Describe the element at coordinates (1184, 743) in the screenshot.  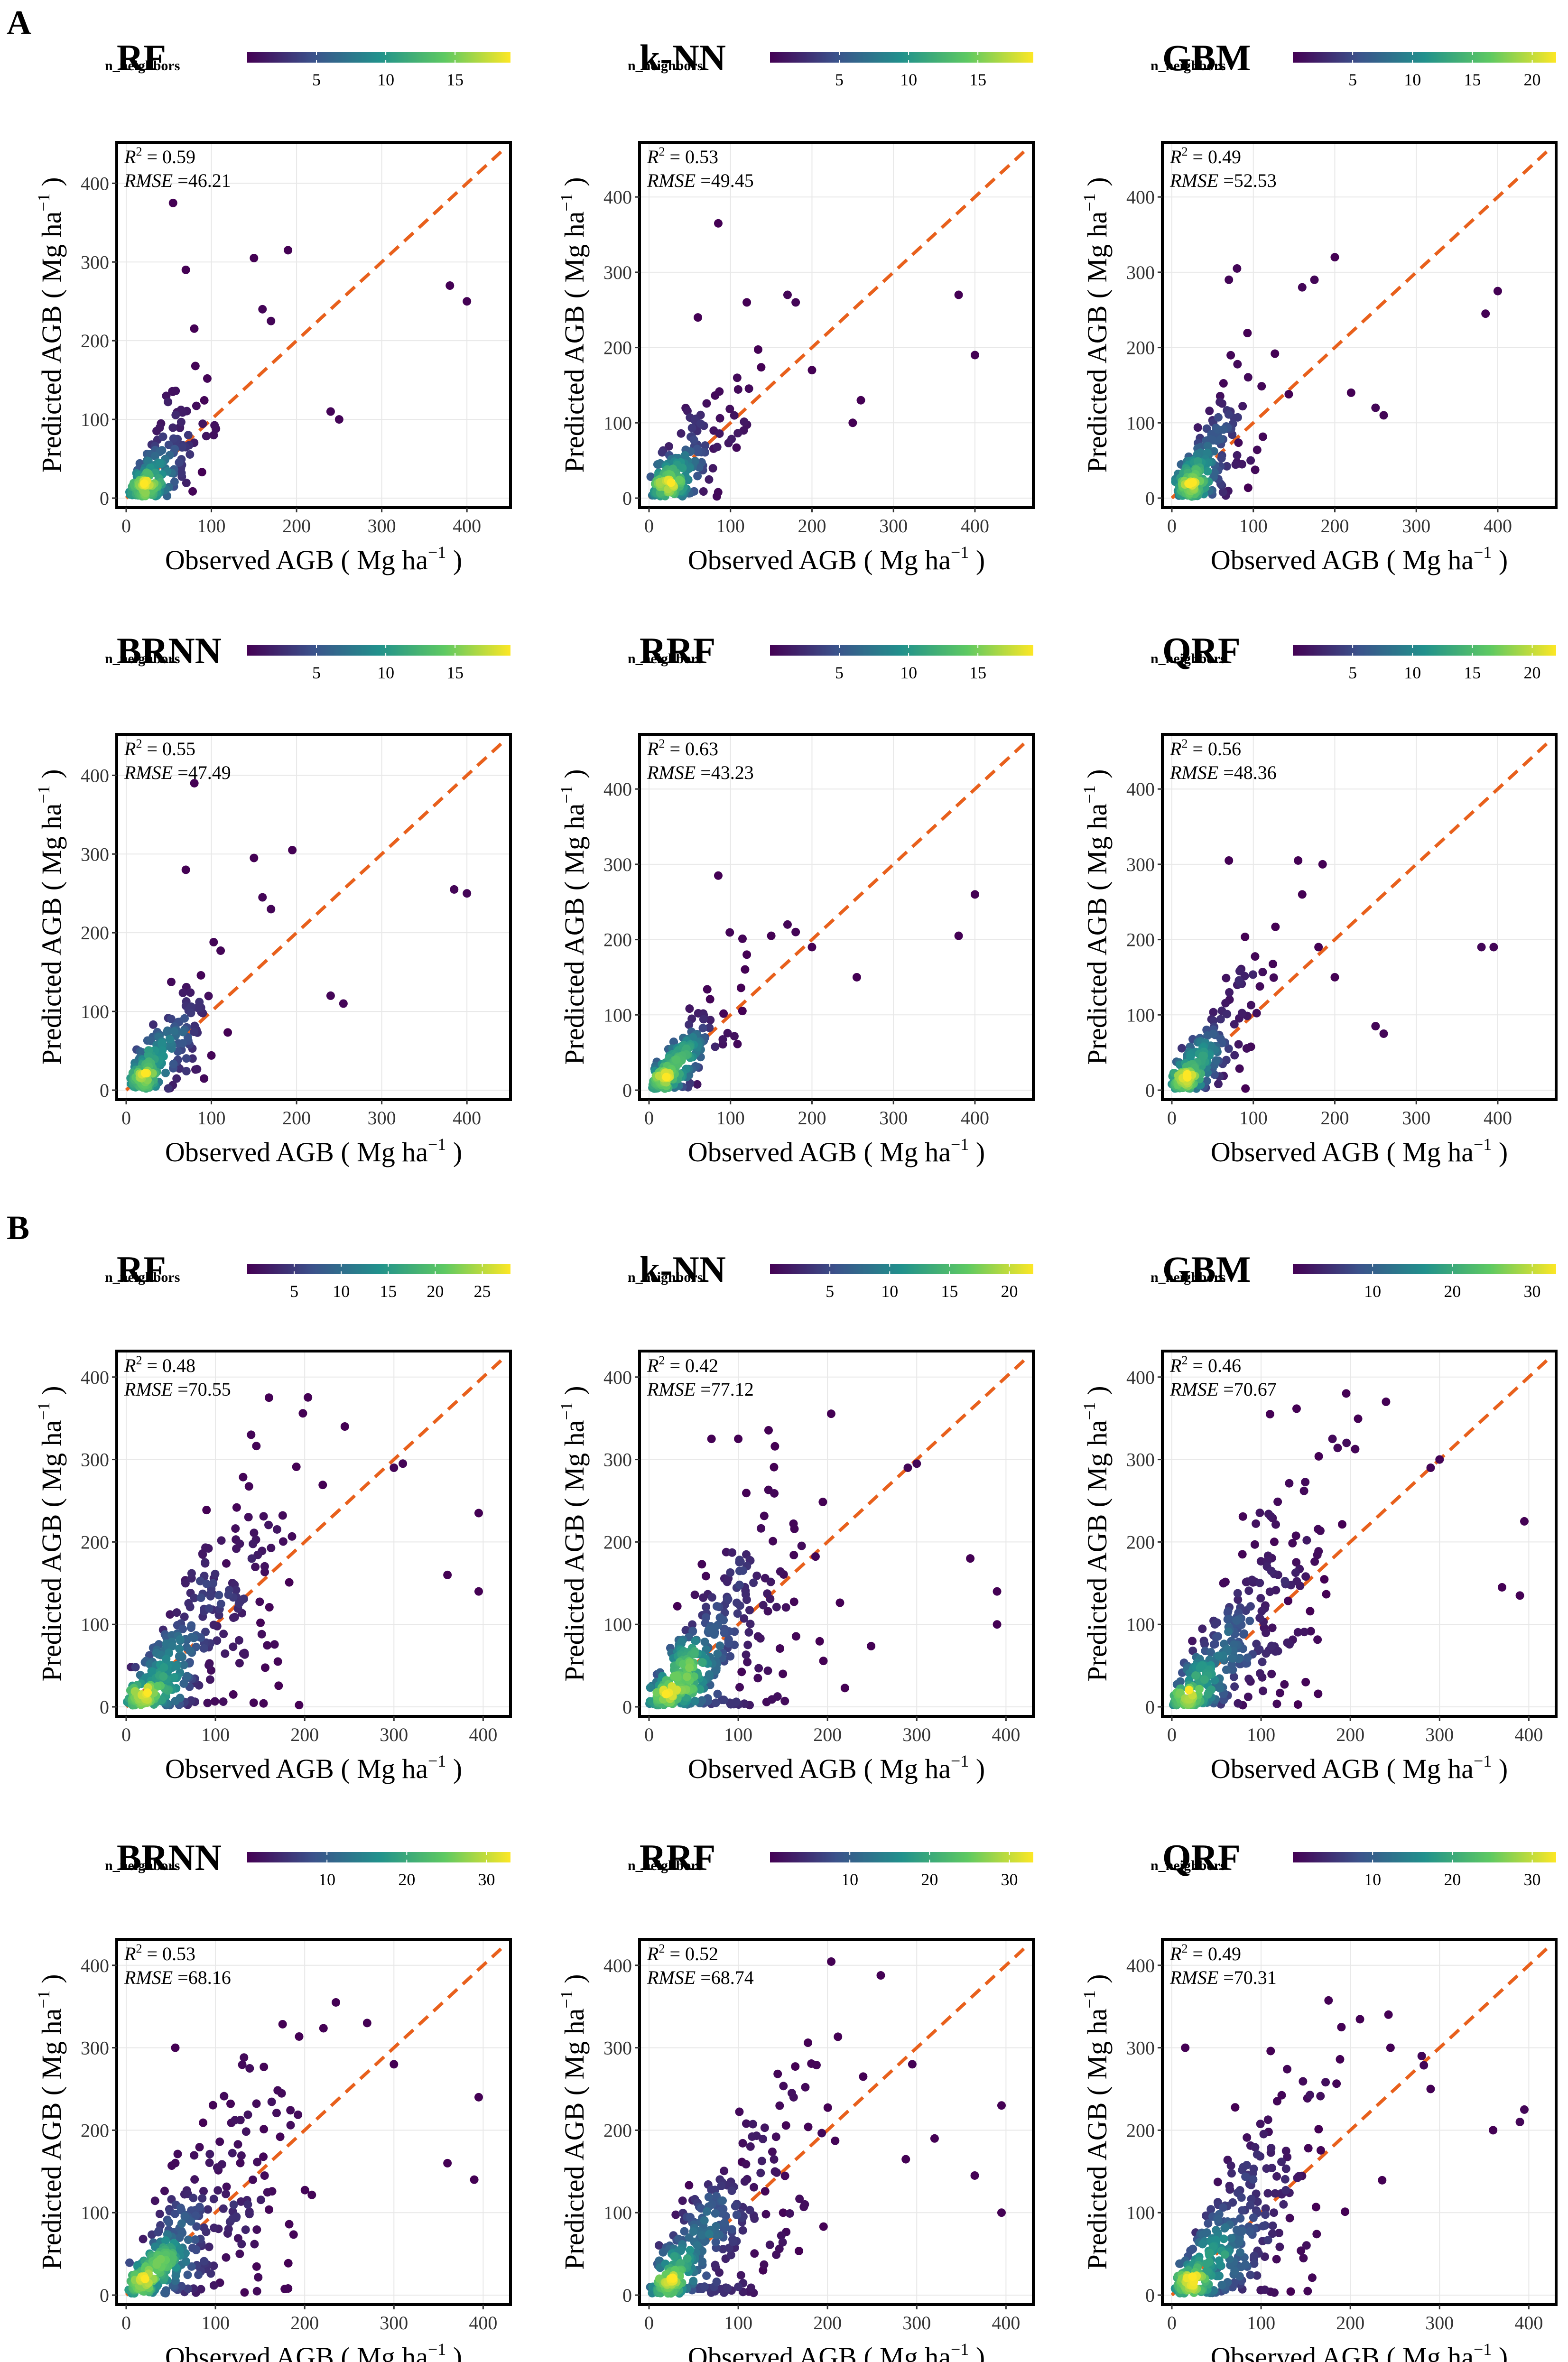
I see `r2-exponent: 2` at that location.